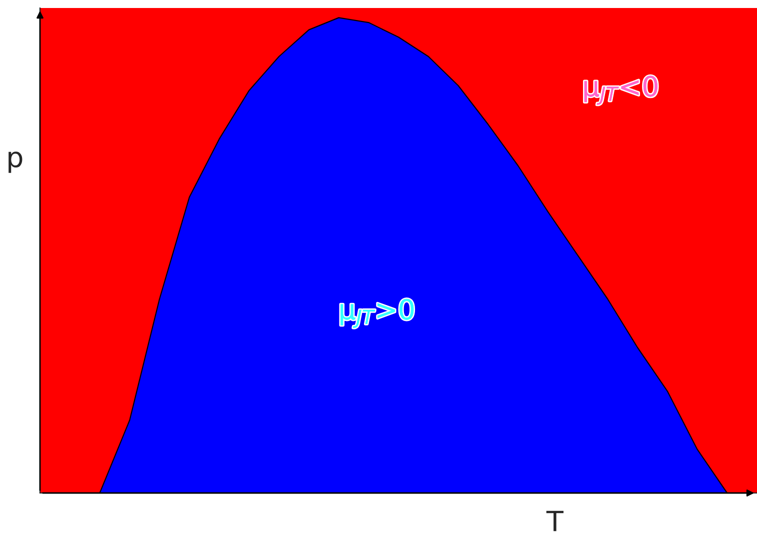 This screenshot has width=757, height=540. Describe the element at coordinates (555, 521) in the screenshot. I see `x-axis-title: T` at that location.